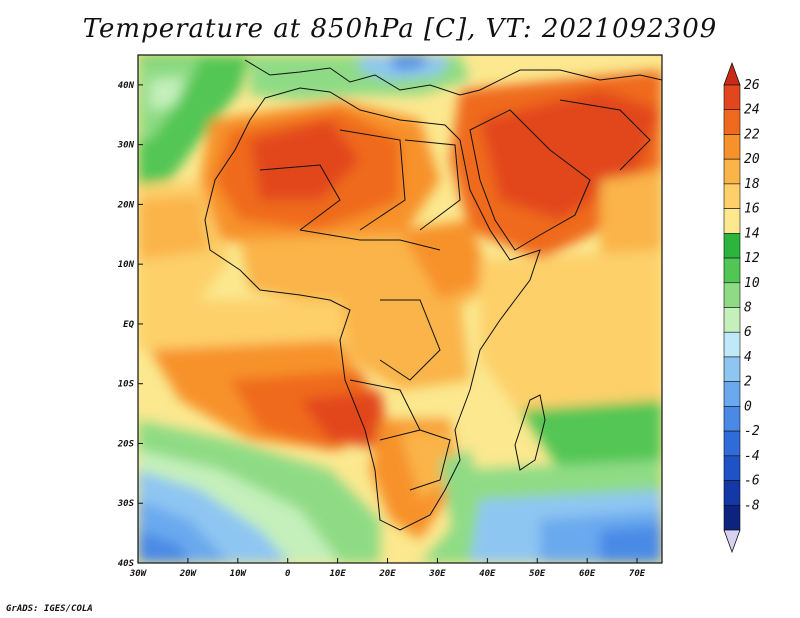 The width and height of the screenshot is (800, 618). I want to click on colorbar-label: 20, so click(752, 159).